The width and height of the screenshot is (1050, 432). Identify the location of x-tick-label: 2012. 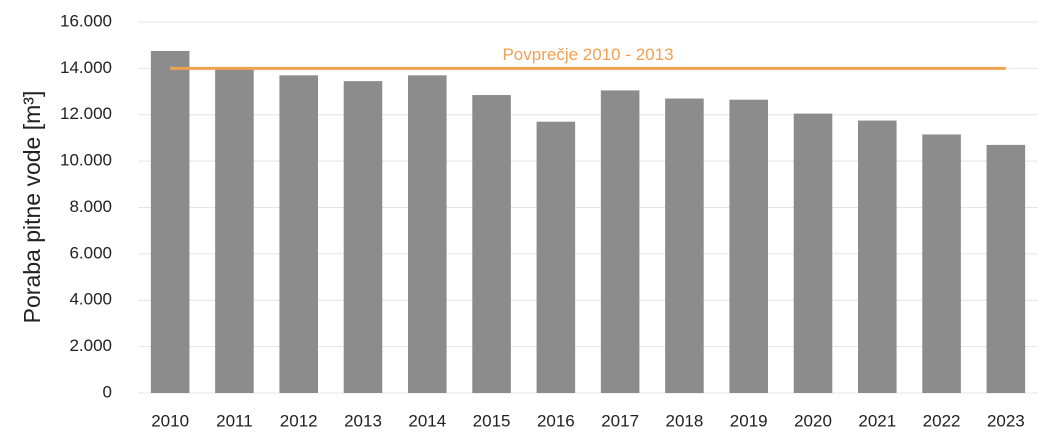
(299, 420).